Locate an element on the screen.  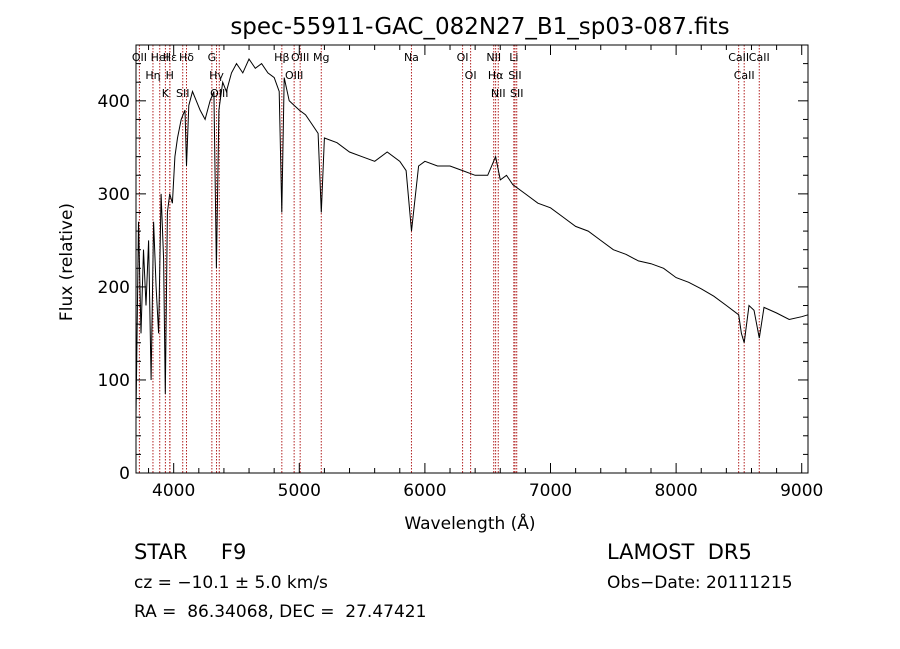
spectral-line-label: OII is located at coordinates (139, 57).